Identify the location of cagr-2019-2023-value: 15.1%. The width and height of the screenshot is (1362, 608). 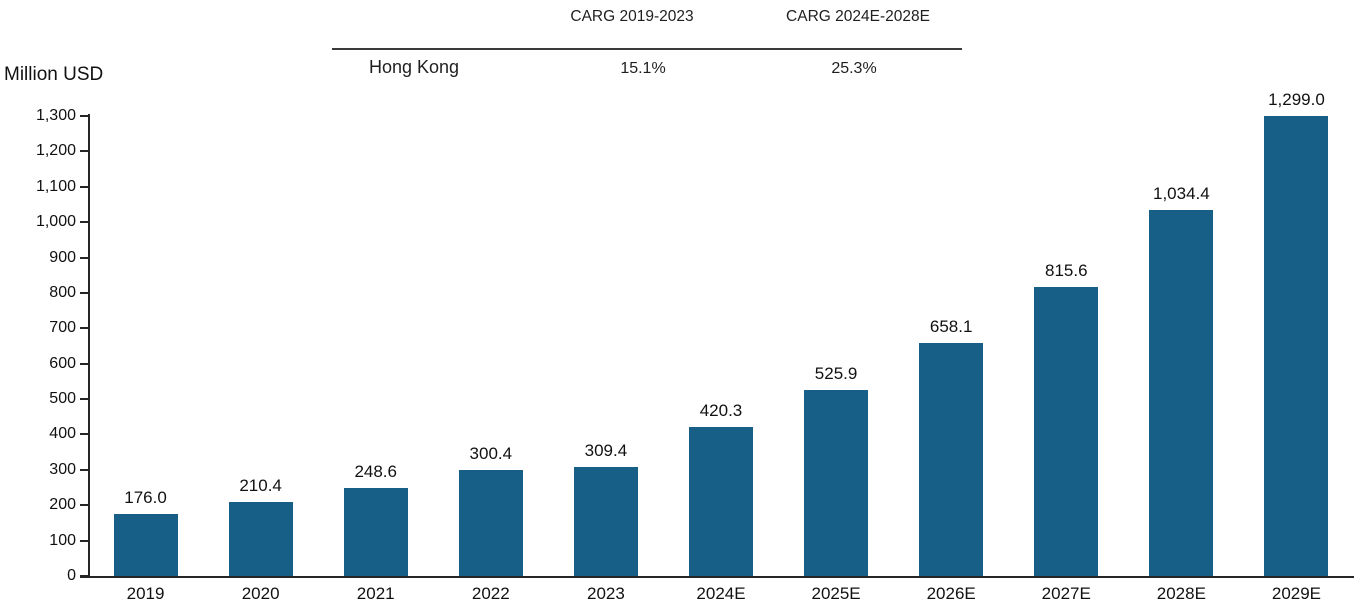
(643, 68).